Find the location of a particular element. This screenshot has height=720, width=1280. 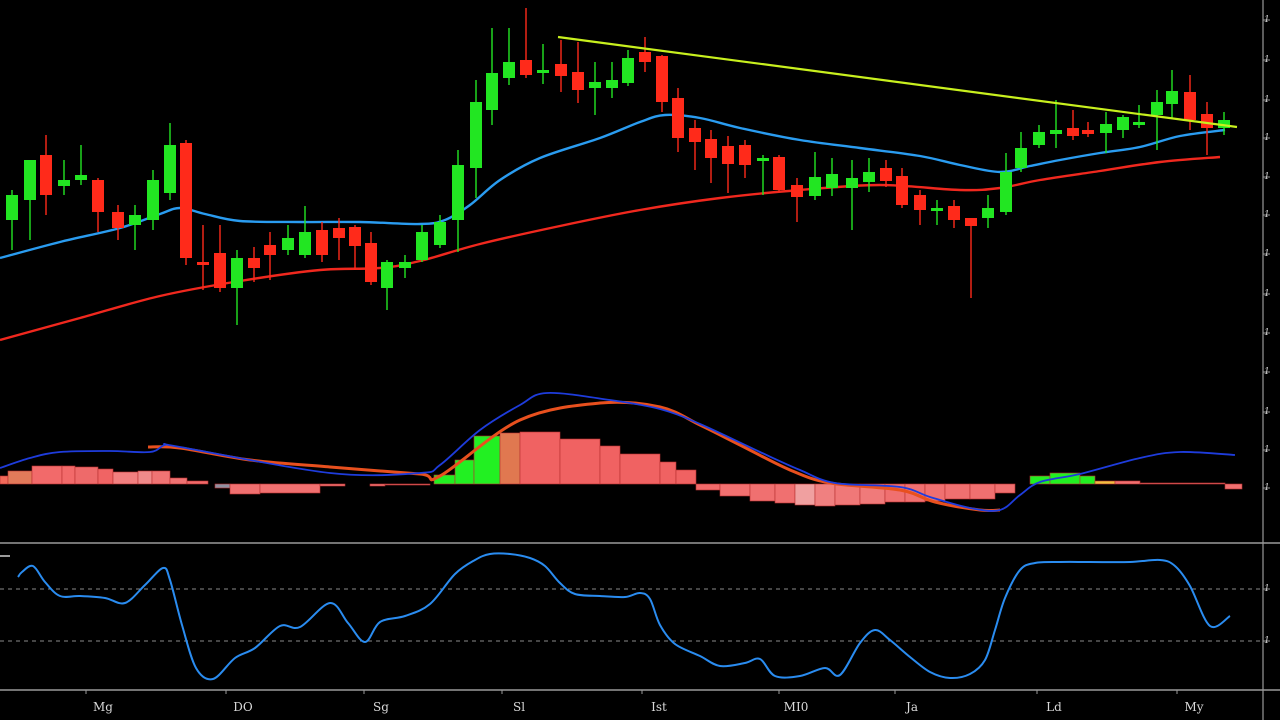

x-axis-label: Sl is located at coordinates (519, 707).